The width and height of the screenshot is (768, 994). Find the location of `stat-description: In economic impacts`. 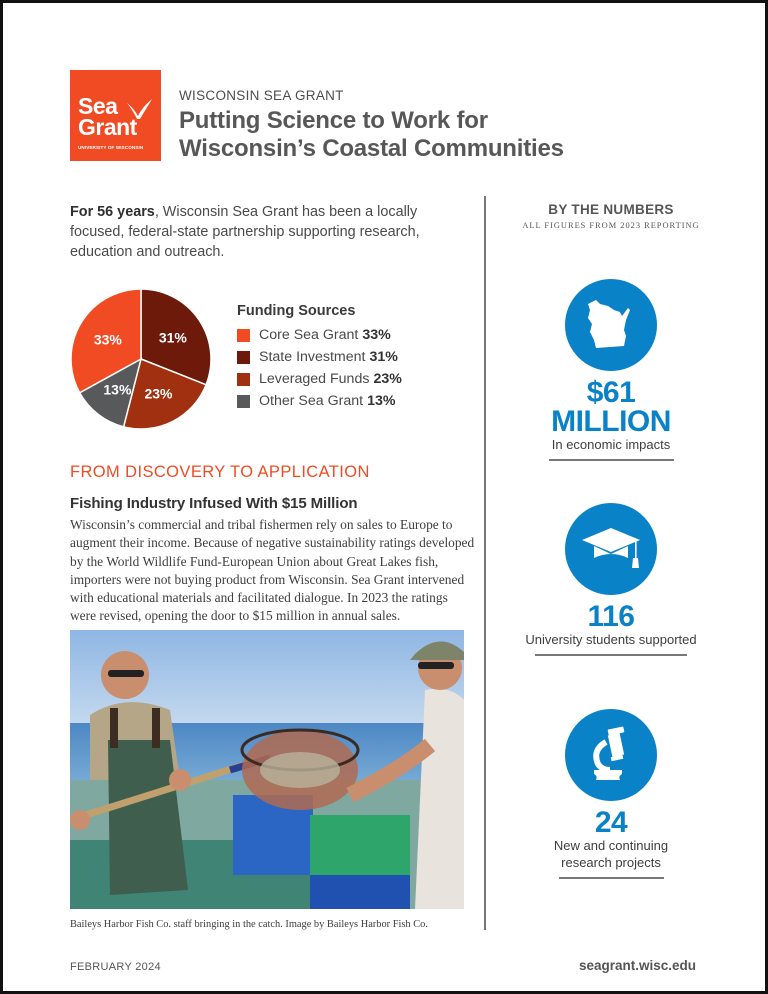

stat-description: In economic impacts is located at coordinates (611, 444).